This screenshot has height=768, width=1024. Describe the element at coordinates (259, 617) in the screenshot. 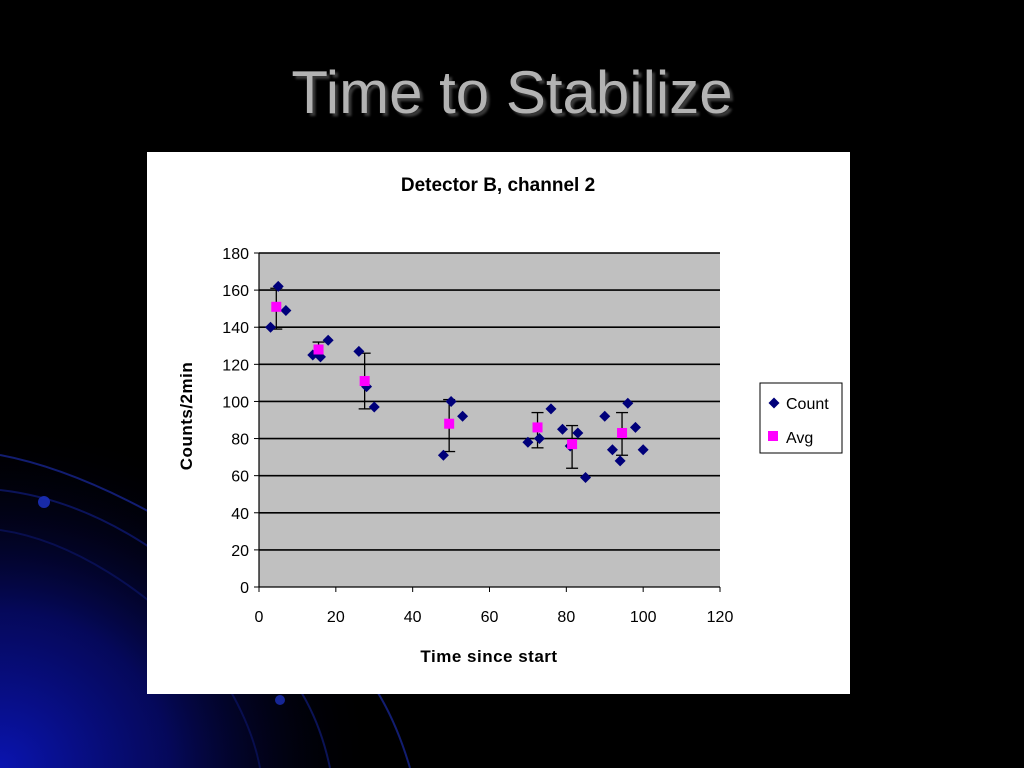

I see `x-tick-label: 0` at that location.